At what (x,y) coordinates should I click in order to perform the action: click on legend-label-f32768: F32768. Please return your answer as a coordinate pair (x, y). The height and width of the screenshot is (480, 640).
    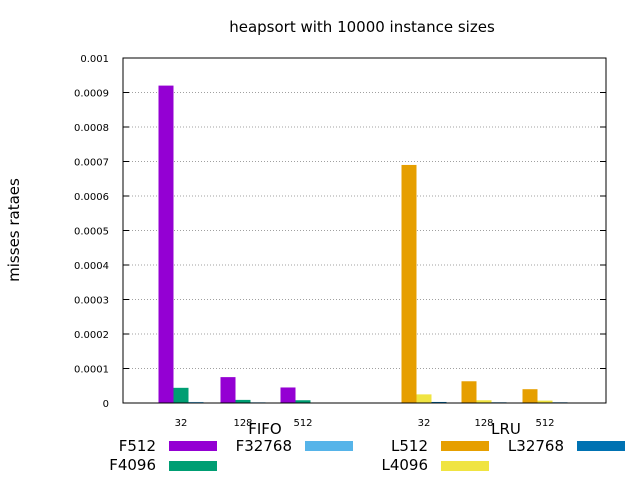
    Looking at the image, I should click on (264, 446).